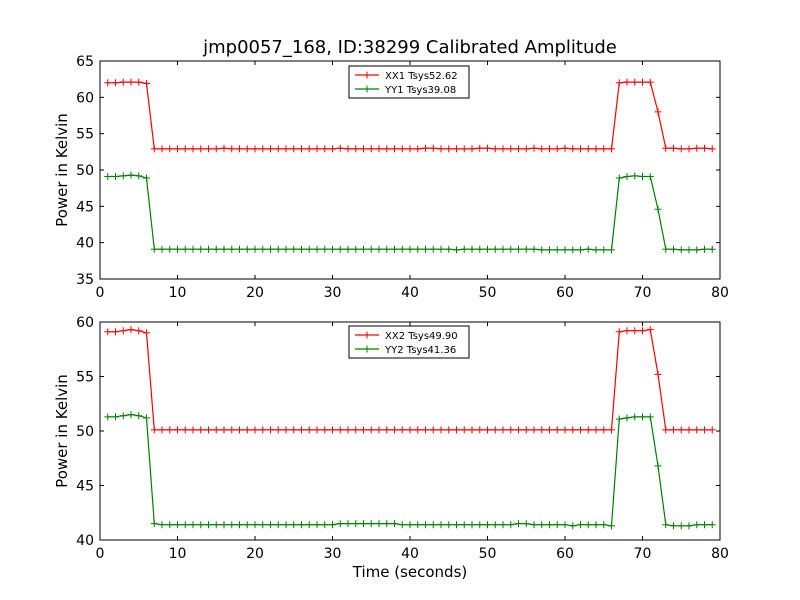  I want to click on legend: XX2 Tsys49.90 YY2 Tsys41.36, so click(409, 342).